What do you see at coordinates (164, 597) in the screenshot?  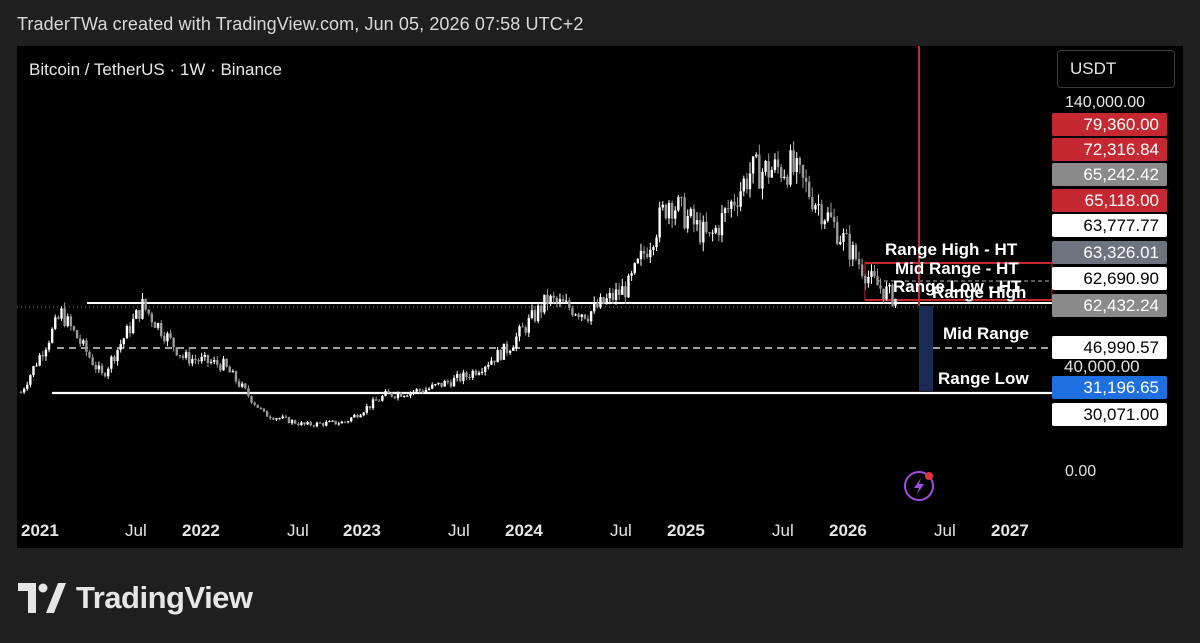 I see `tradingview-logo-text: TradingView` at bounding box center [164, 597].